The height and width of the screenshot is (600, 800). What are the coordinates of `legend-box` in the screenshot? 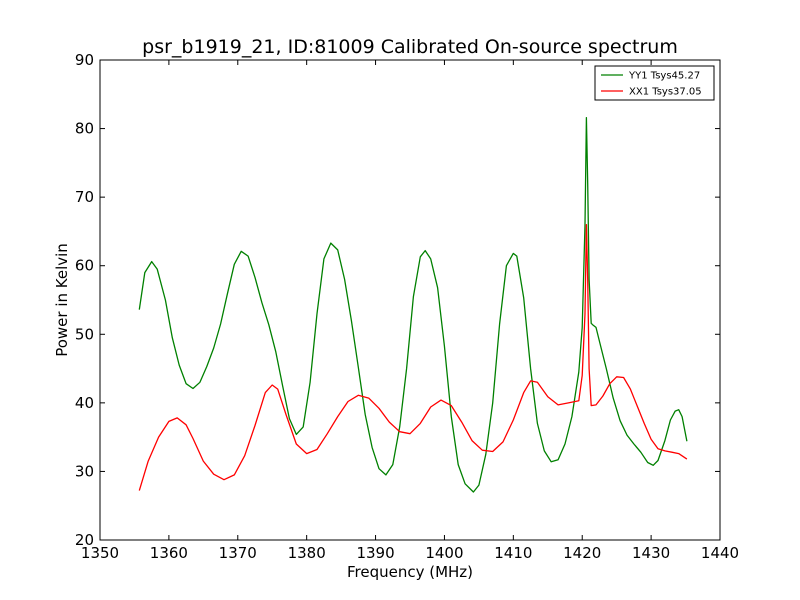 It's located at (654, 83).